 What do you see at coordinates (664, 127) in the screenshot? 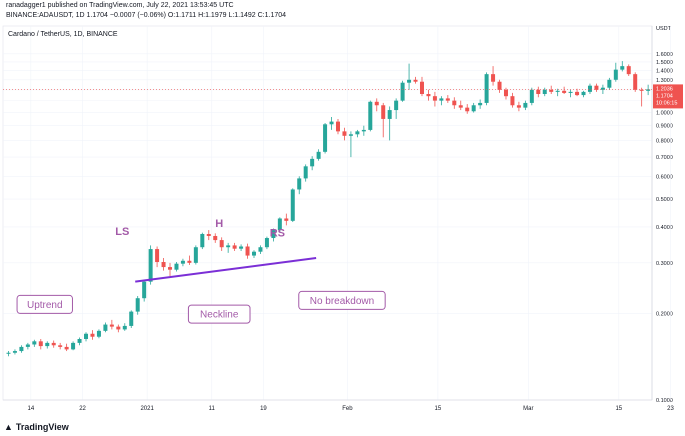
I see `y-tick-label: 0.9000` at bounding box center [664, 127].